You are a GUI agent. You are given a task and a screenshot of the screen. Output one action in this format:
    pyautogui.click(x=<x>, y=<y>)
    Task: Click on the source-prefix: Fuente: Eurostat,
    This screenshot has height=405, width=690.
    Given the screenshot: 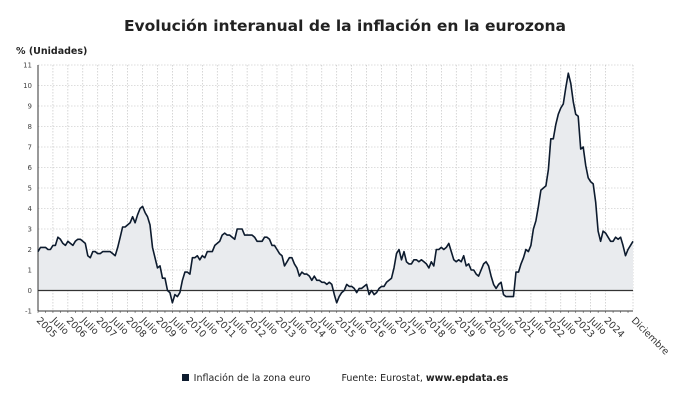 What is the action you would take?
    pyautogui.click(x=383, y=378)
    